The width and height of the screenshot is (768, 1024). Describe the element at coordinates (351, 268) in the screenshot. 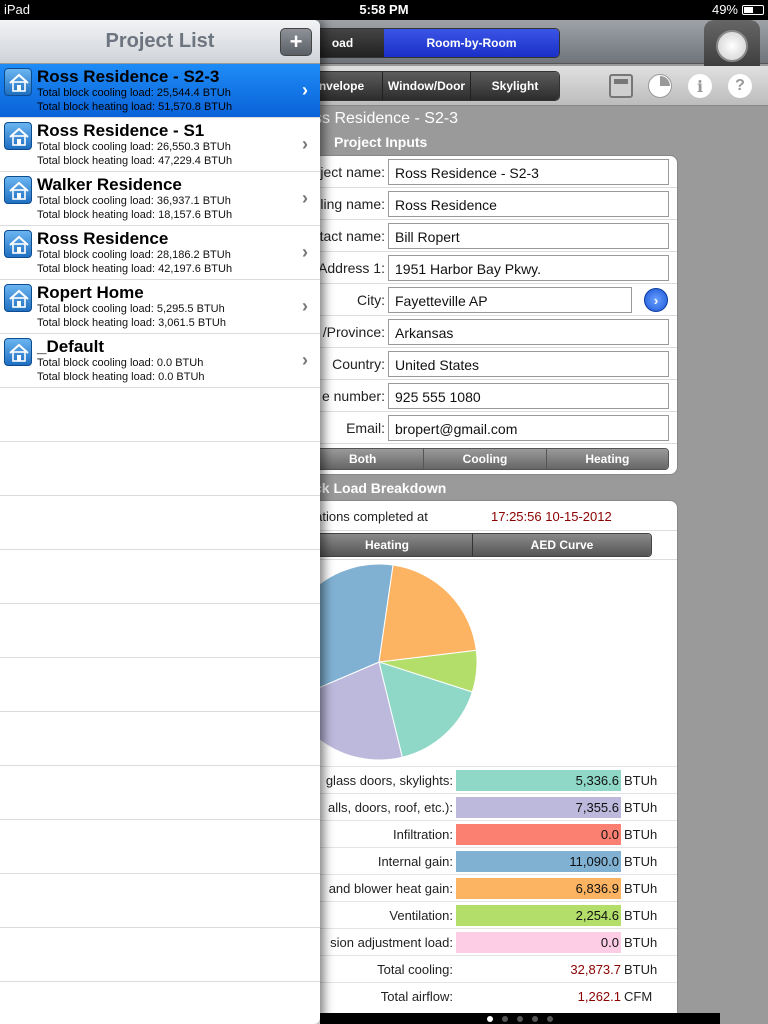

I see `address-label: Address 1:` at that location.